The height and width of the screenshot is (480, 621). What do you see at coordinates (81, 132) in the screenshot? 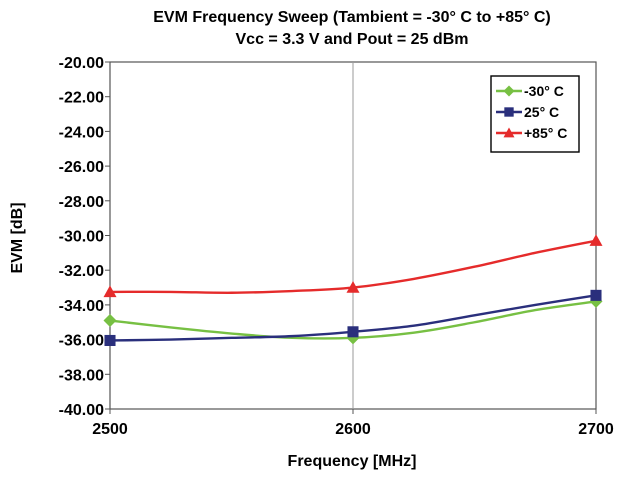
I see `y-tick-label: -24.00` at bounding box center [81, 132].